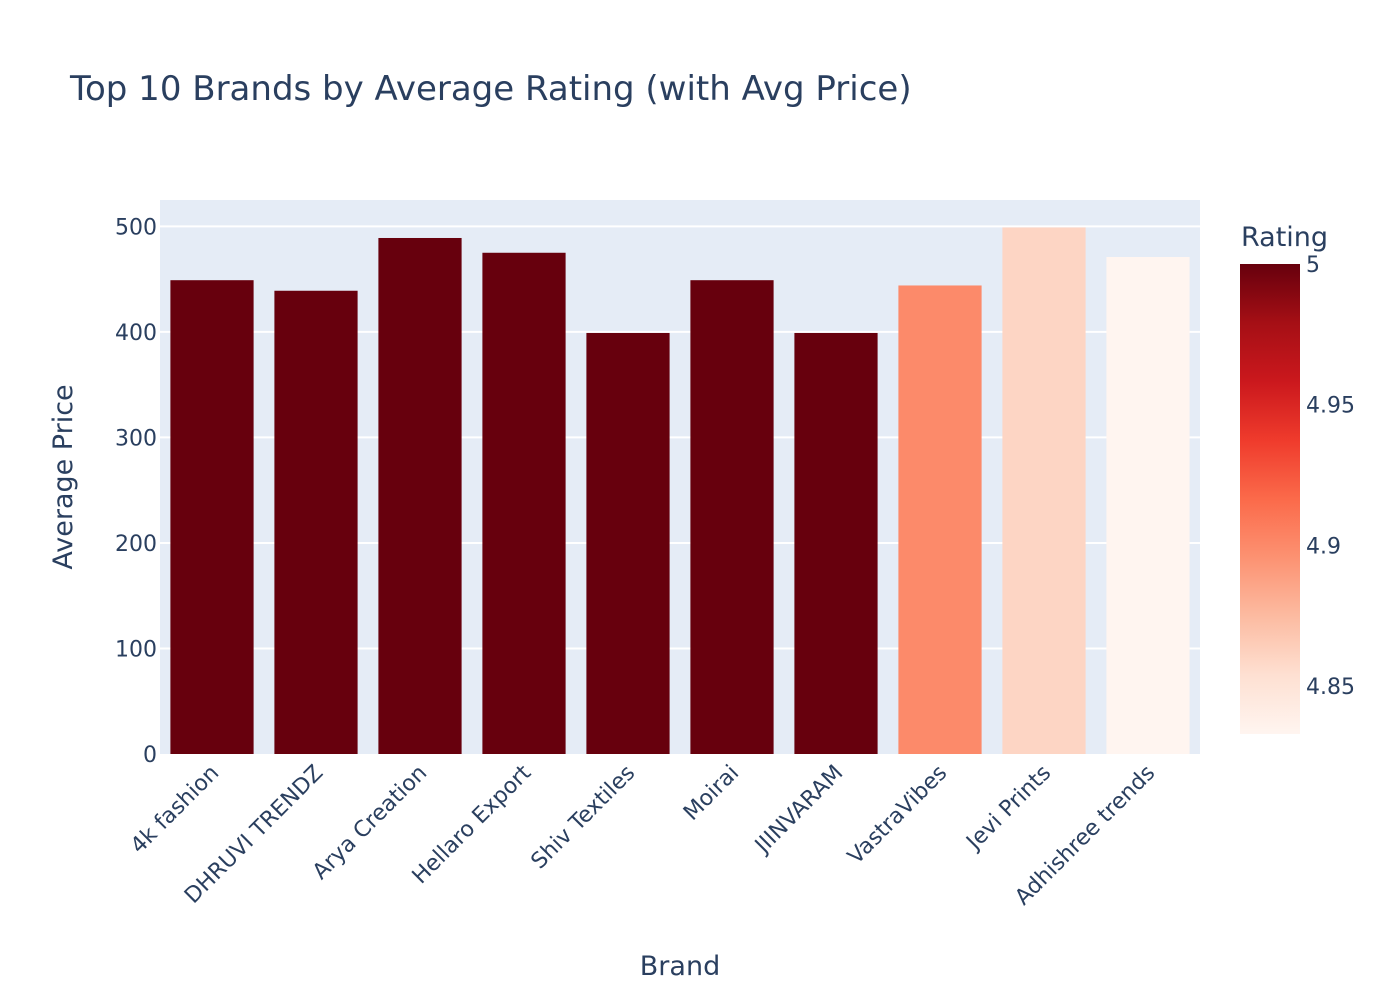  What do you see at coordinates (136, 649) in the screenshot?
I see `y-tick-label: 100` at bounding box center [136, 649].